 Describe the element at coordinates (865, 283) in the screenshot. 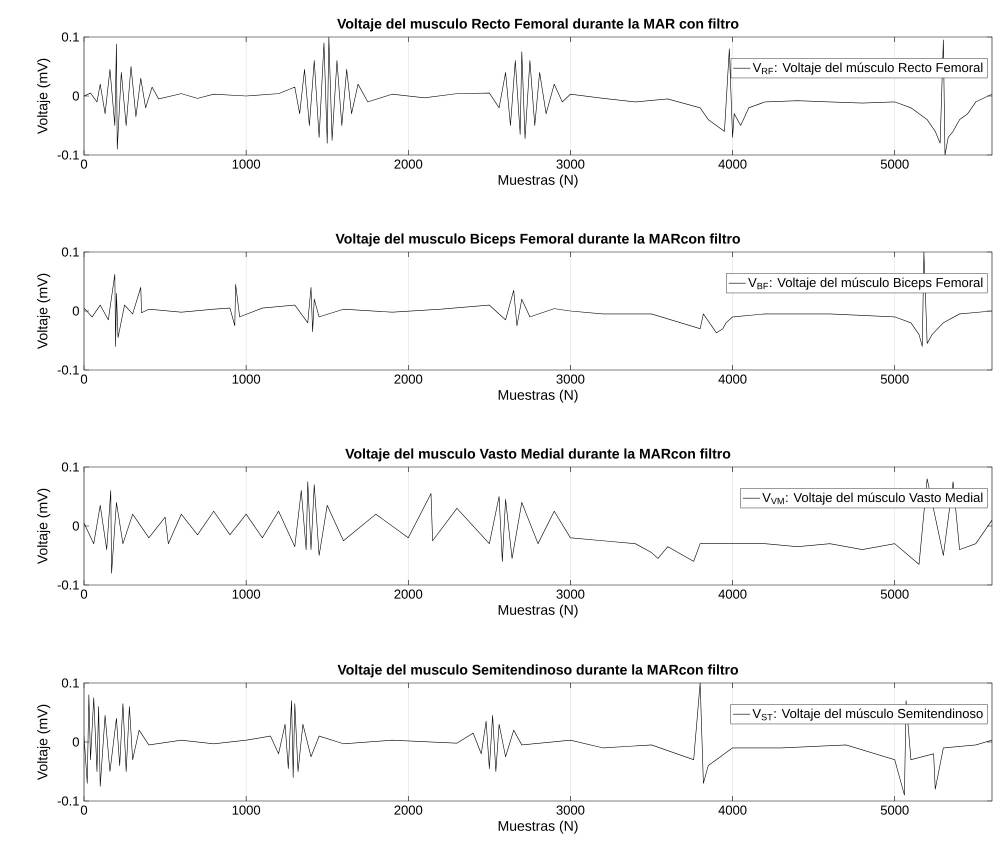

I see `legend-label: V$_{BF}$: Voltaje del músculo Biceps Femoral` at that location.